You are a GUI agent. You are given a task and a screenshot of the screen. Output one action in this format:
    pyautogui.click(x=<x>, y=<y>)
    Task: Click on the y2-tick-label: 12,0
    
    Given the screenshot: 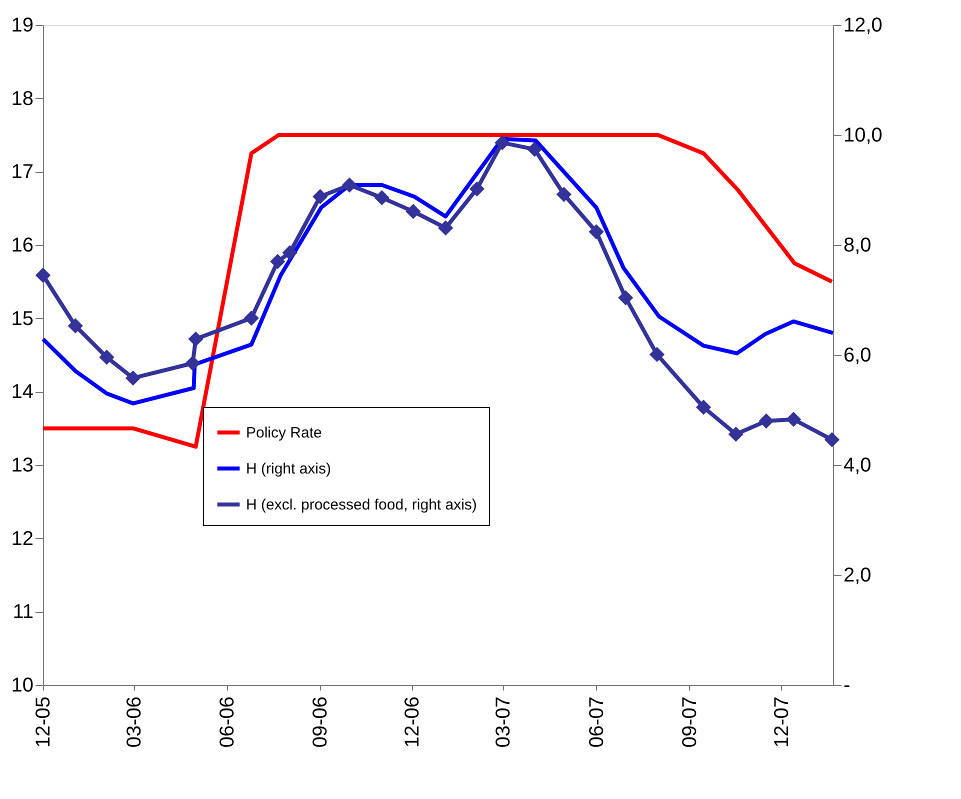 What is the action you would take?
    pyautogui.click(x=863, y=25)
    